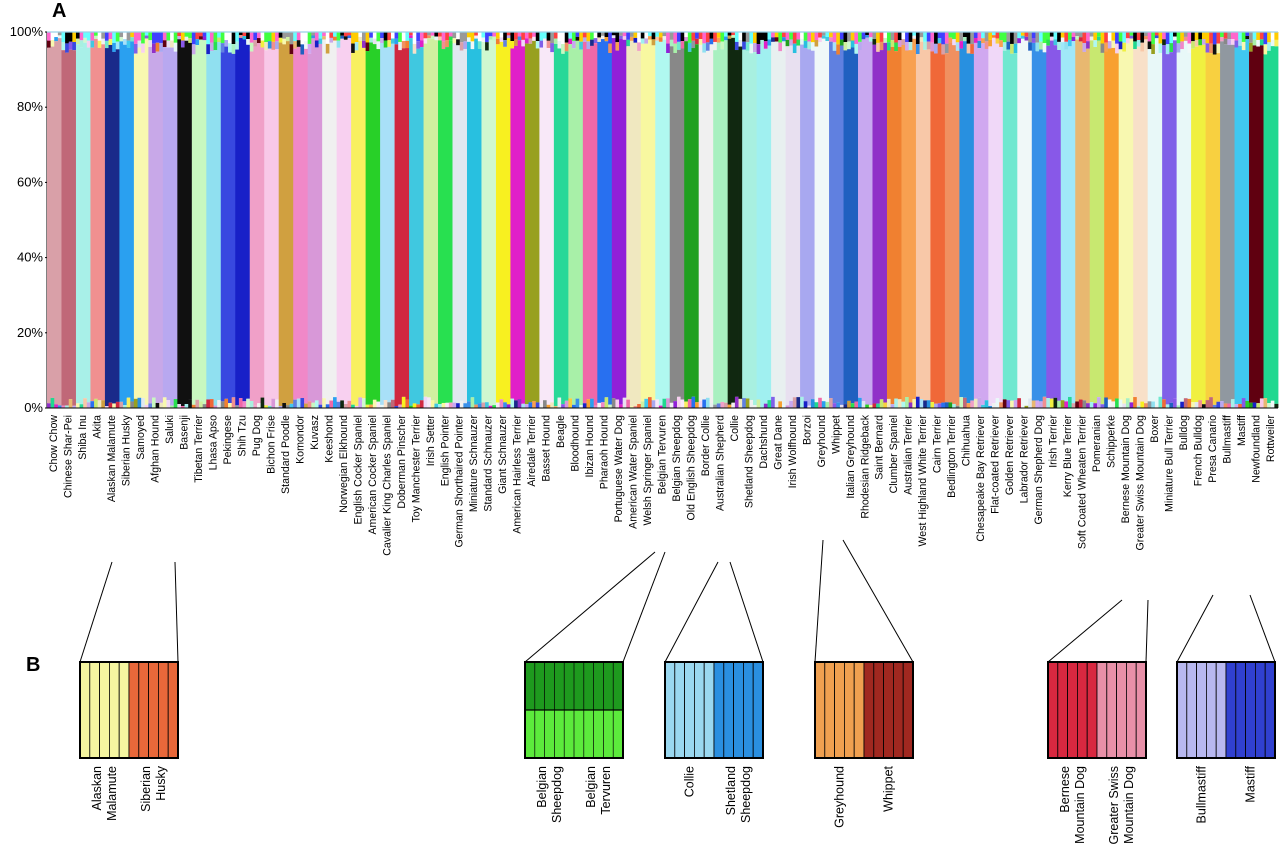 The width and height of the screenshot is (1280, 866). Describe the element at coordinates (387, 485) in the screenshot. I see `breed-tick-label: Cavalier King Charles Spaniel` at that location.